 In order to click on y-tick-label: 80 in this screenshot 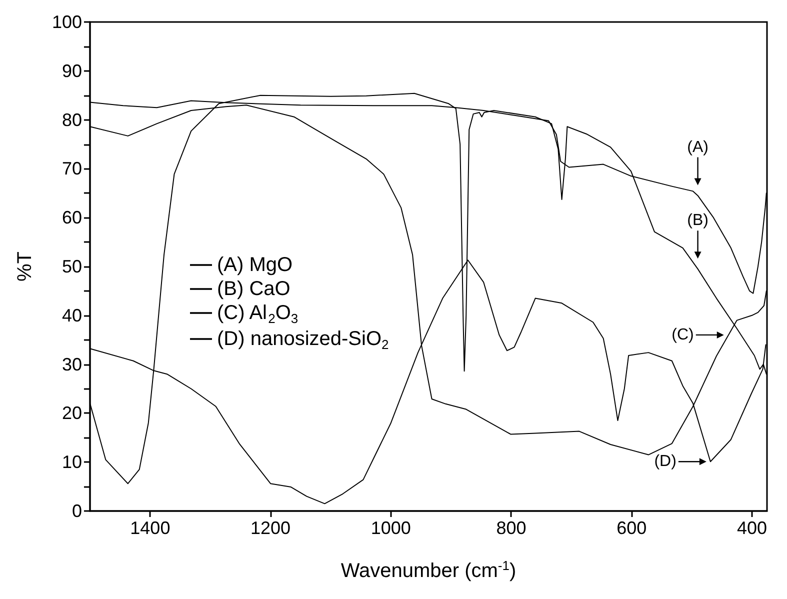, I will do `click(72, 120)`.